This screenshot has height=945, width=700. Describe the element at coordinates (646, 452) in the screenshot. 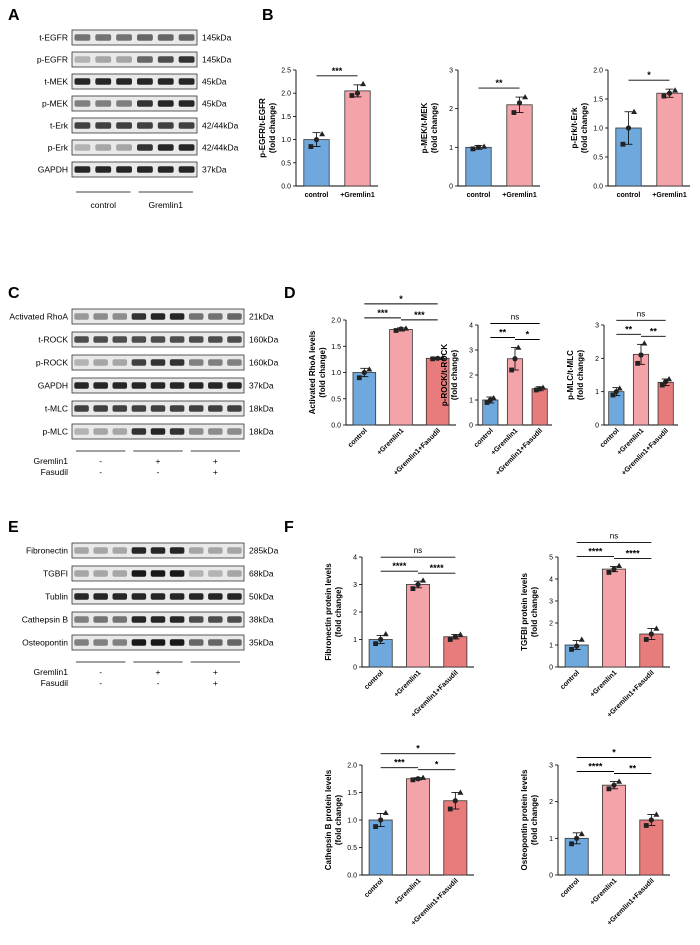

I see `x-tick-label: +Gremlin1+Fasudil` at that location.